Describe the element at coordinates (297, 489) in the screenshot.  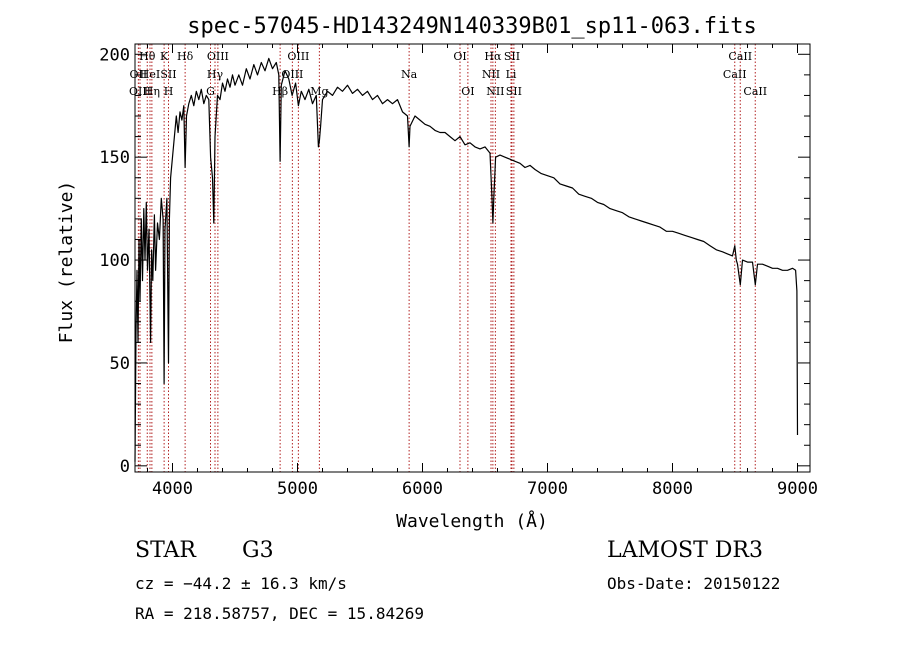
I see `x-tick-label: 5000` at that location.